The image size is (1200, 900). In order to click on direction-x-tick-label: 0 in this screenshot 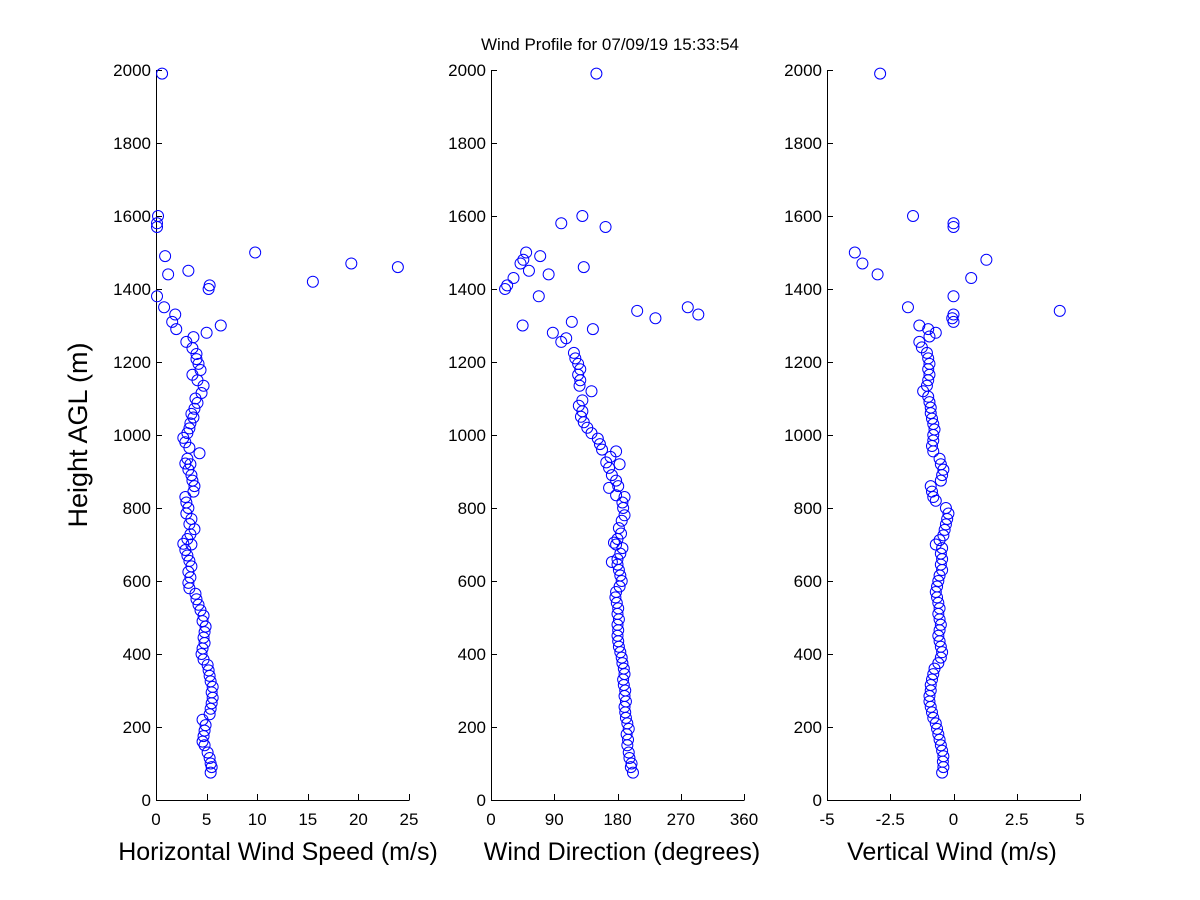, I will do `click(490, 819)`.